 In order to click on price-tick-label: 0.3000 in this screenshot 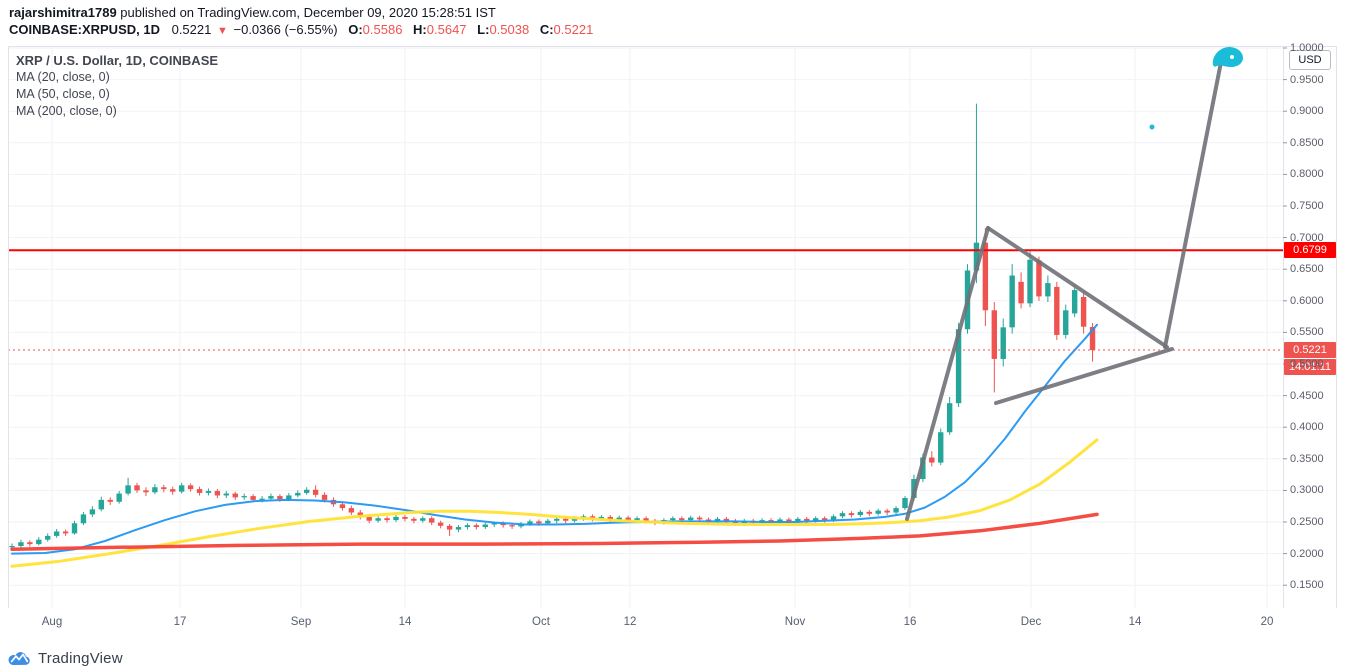, I will do `click(1307, 490)`.